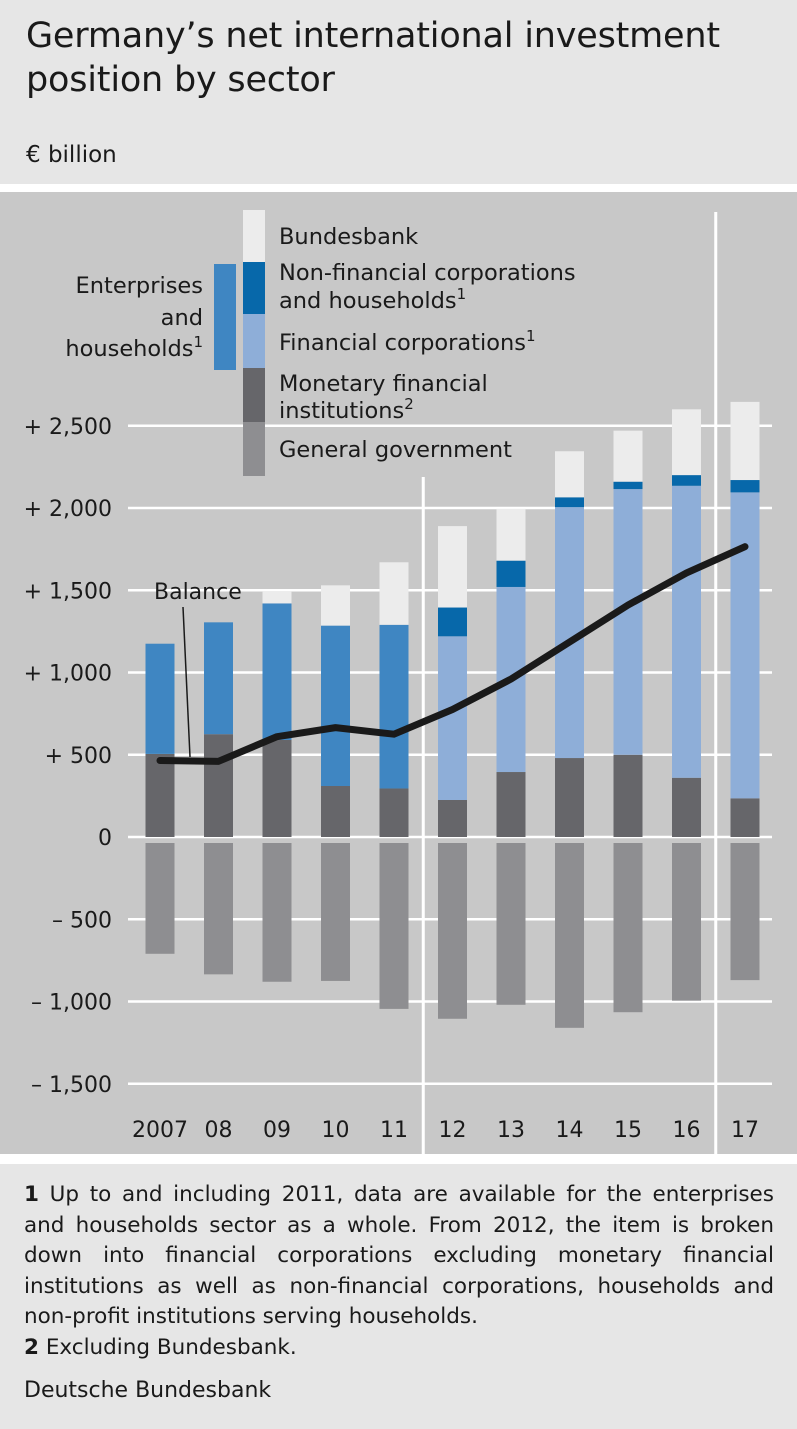 The height and width of the screenshot is (1429, 797). I want to click on x-tick-label-08: 08, so click(219, 1130).